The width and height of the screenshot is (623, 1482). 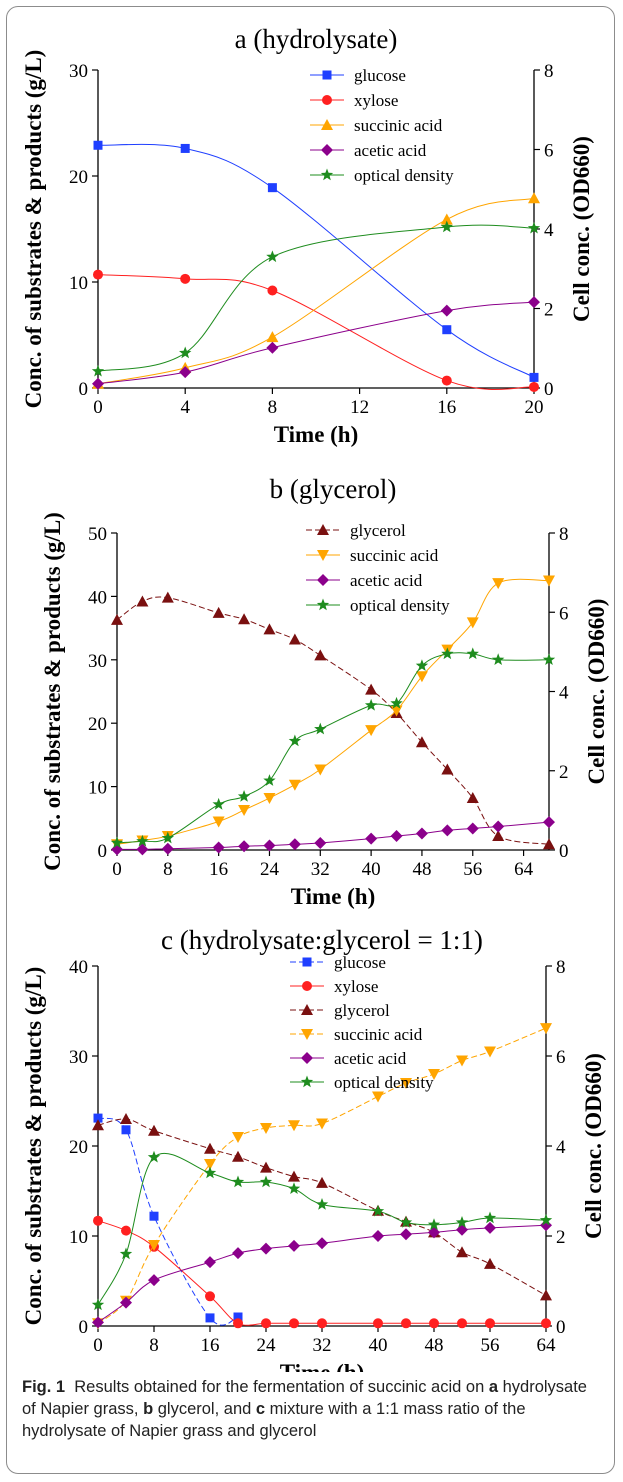 I want to click on panel-a-legend-glucose-marker, so click(x=327, y=75).